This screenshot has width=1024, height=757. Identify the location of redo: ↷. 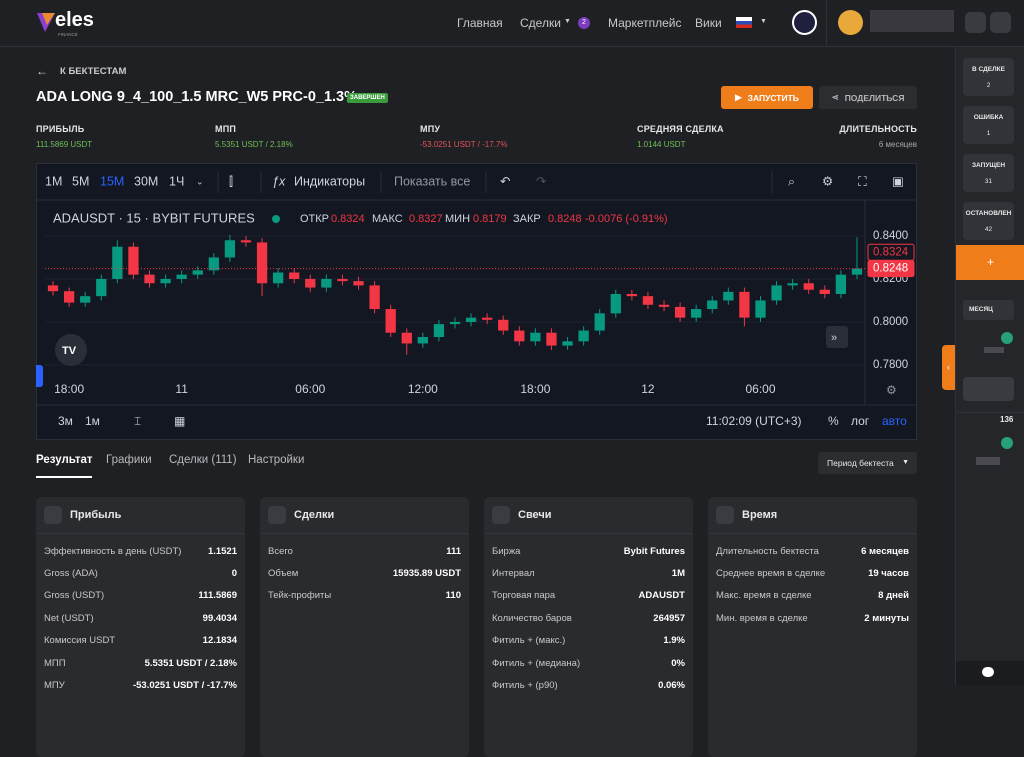
(541, 181).